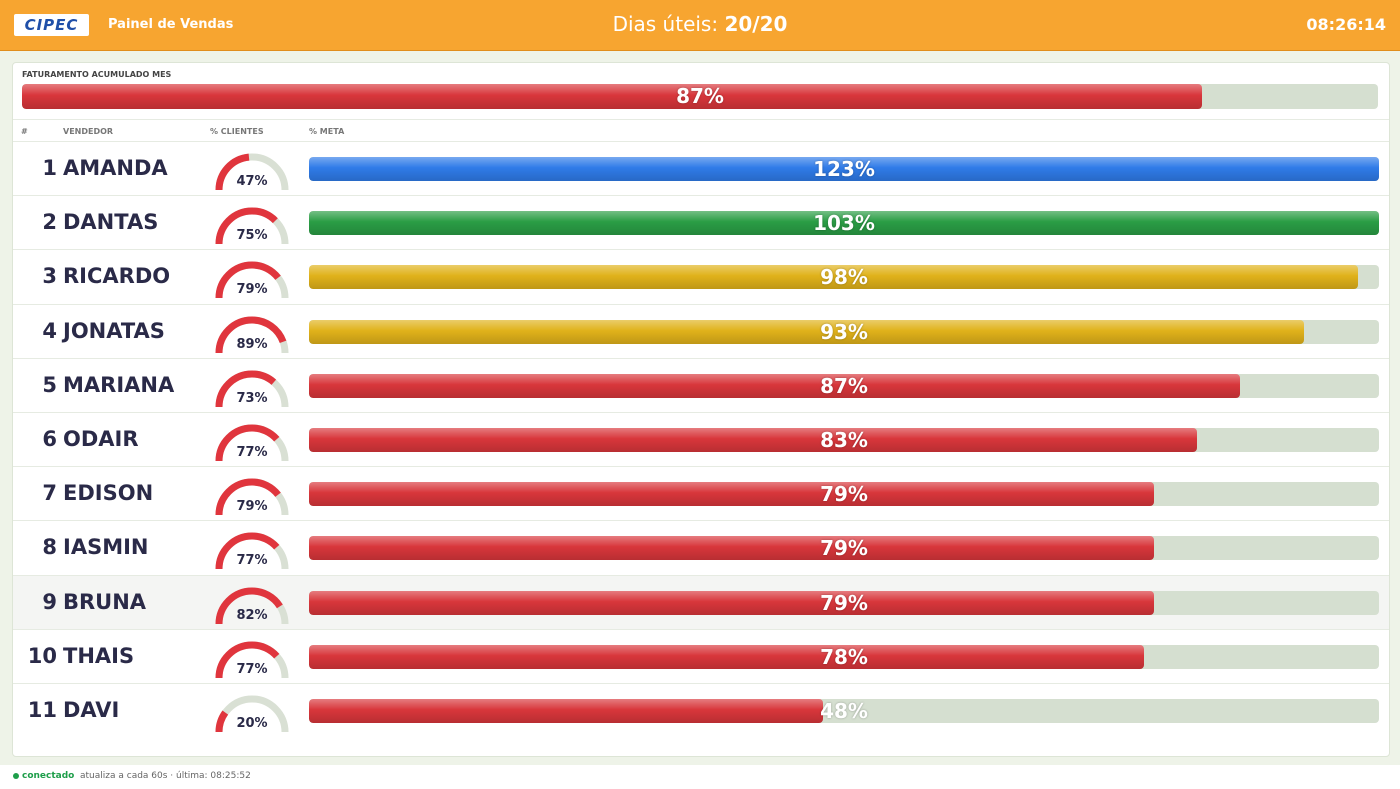 The height and width of the screenshot is (789, 1400). I want to click on gauge: 47%, so click(252, 172).